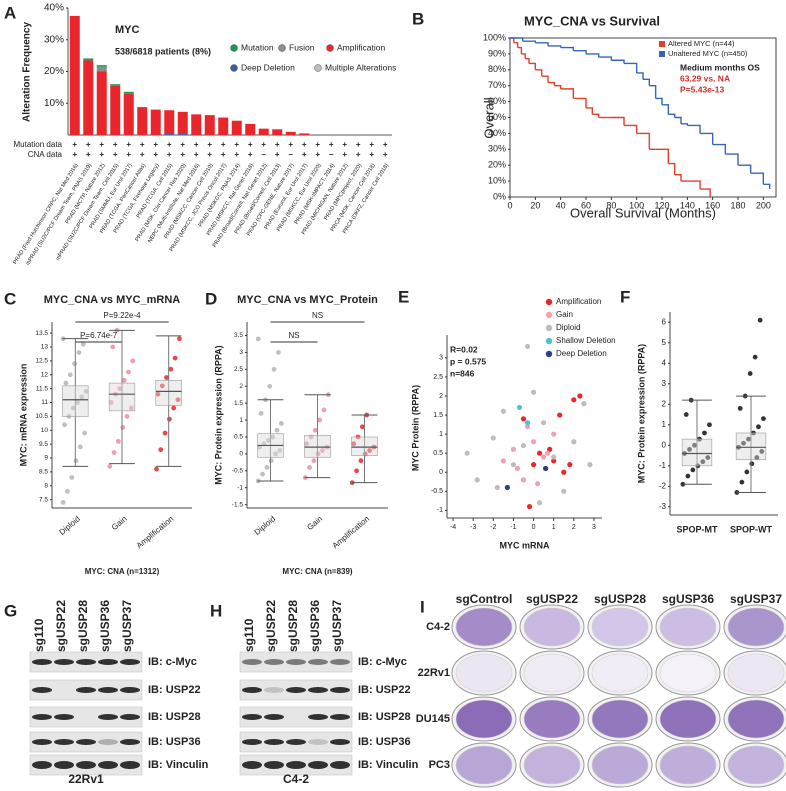 Image resolution: width=786 pixels, height=791 pixels. What do you see at coordinates (54, 103) in the screenshot?
I see `y-tick-label: 10%` at bounding box center [54, 103].